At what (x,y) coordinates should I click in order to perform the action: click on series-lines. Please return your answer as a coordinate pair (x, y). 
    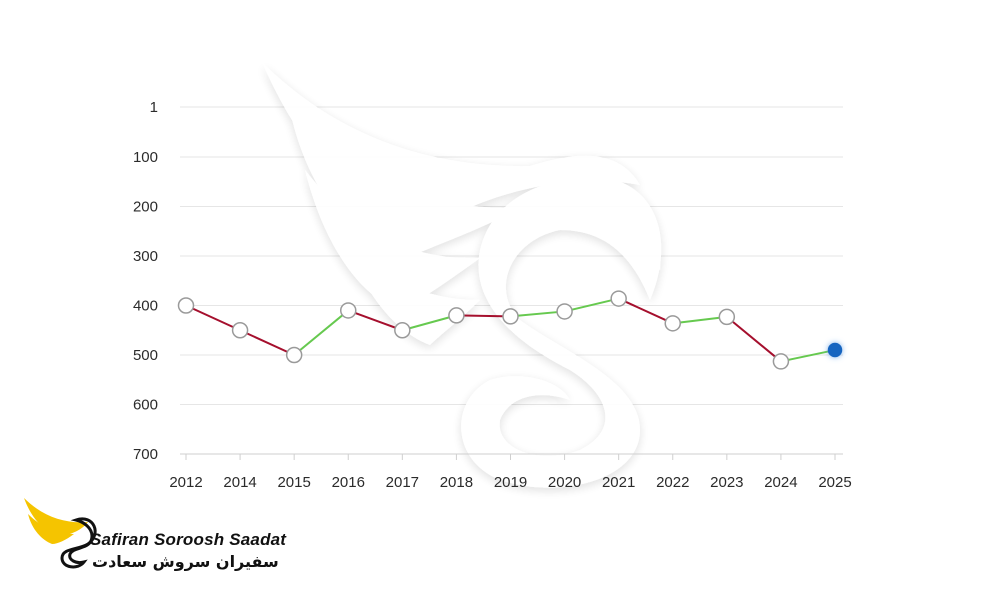
    Looking at the image, I should click on (510, 330).